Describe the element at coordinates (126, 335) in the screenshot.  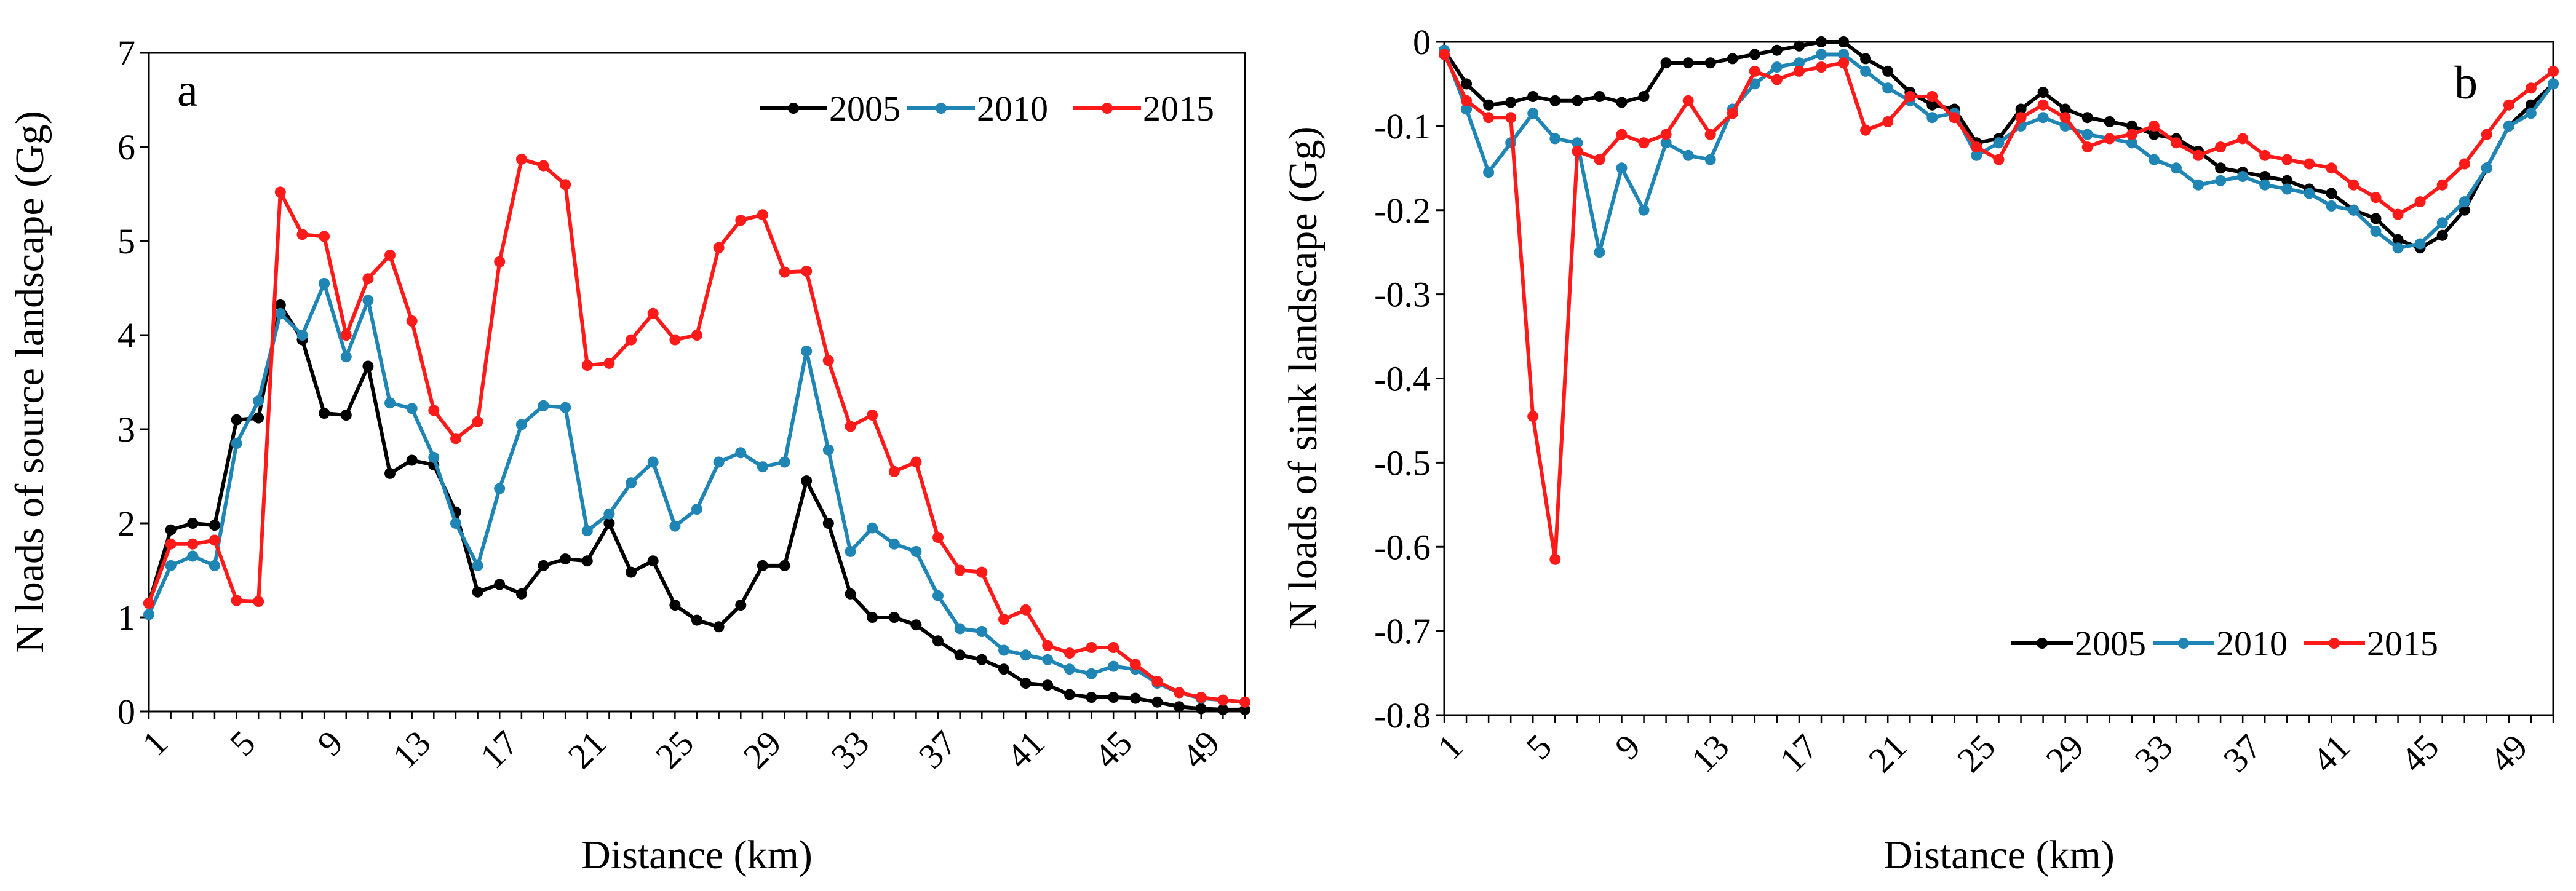
I see `y-tick-label: 4` at that location.